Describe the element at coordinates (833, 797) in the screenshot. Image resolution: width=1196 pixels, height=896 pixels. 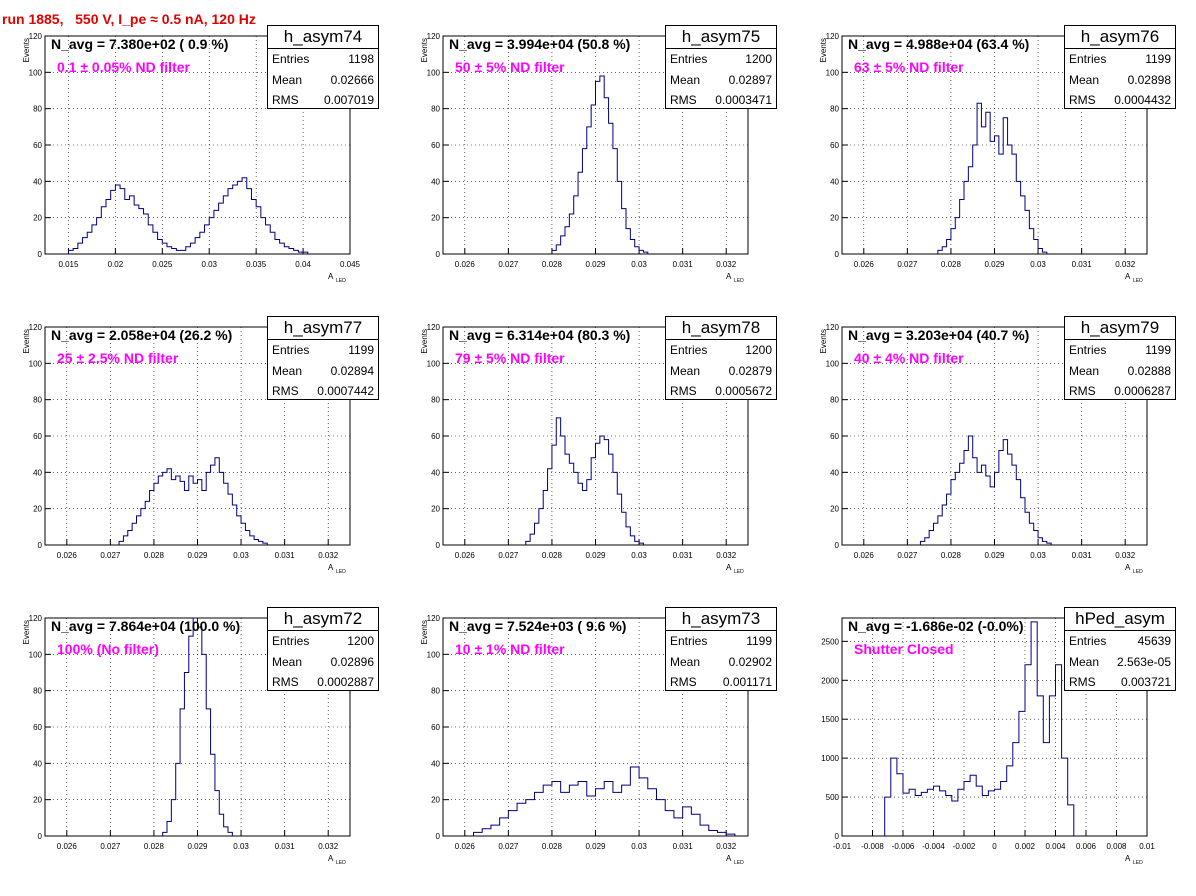
I see `y-tick-label: 500` at that location.